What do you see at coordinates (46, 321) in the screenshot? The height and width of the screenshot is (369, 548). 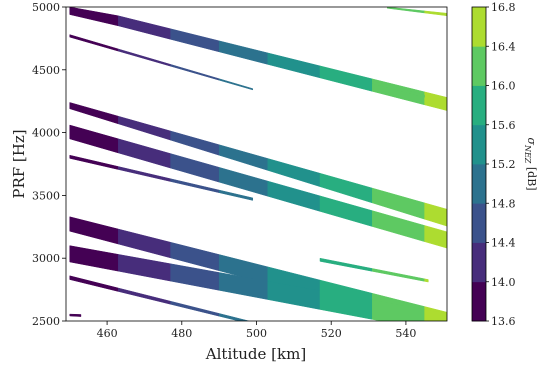 I see `y-tick-label: 2500` at bounding box center [46, 321].